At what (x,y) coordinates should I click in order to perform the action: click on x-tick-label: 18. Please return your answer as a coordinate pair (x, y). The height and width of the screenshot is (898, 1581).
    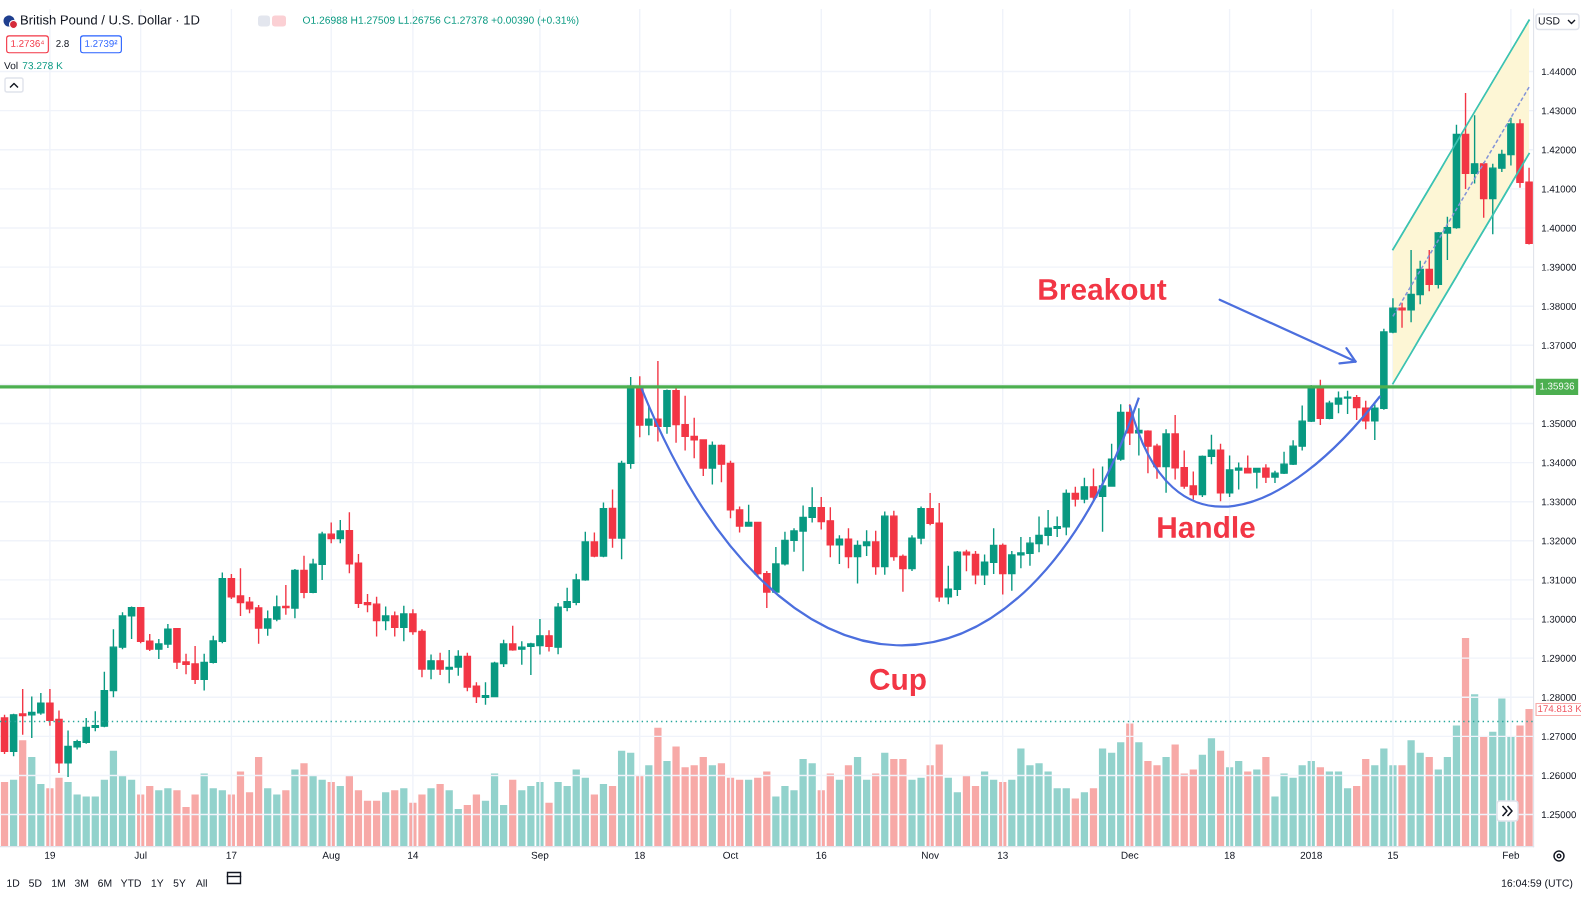
    Looking at the image, I should click on (1229, 855).